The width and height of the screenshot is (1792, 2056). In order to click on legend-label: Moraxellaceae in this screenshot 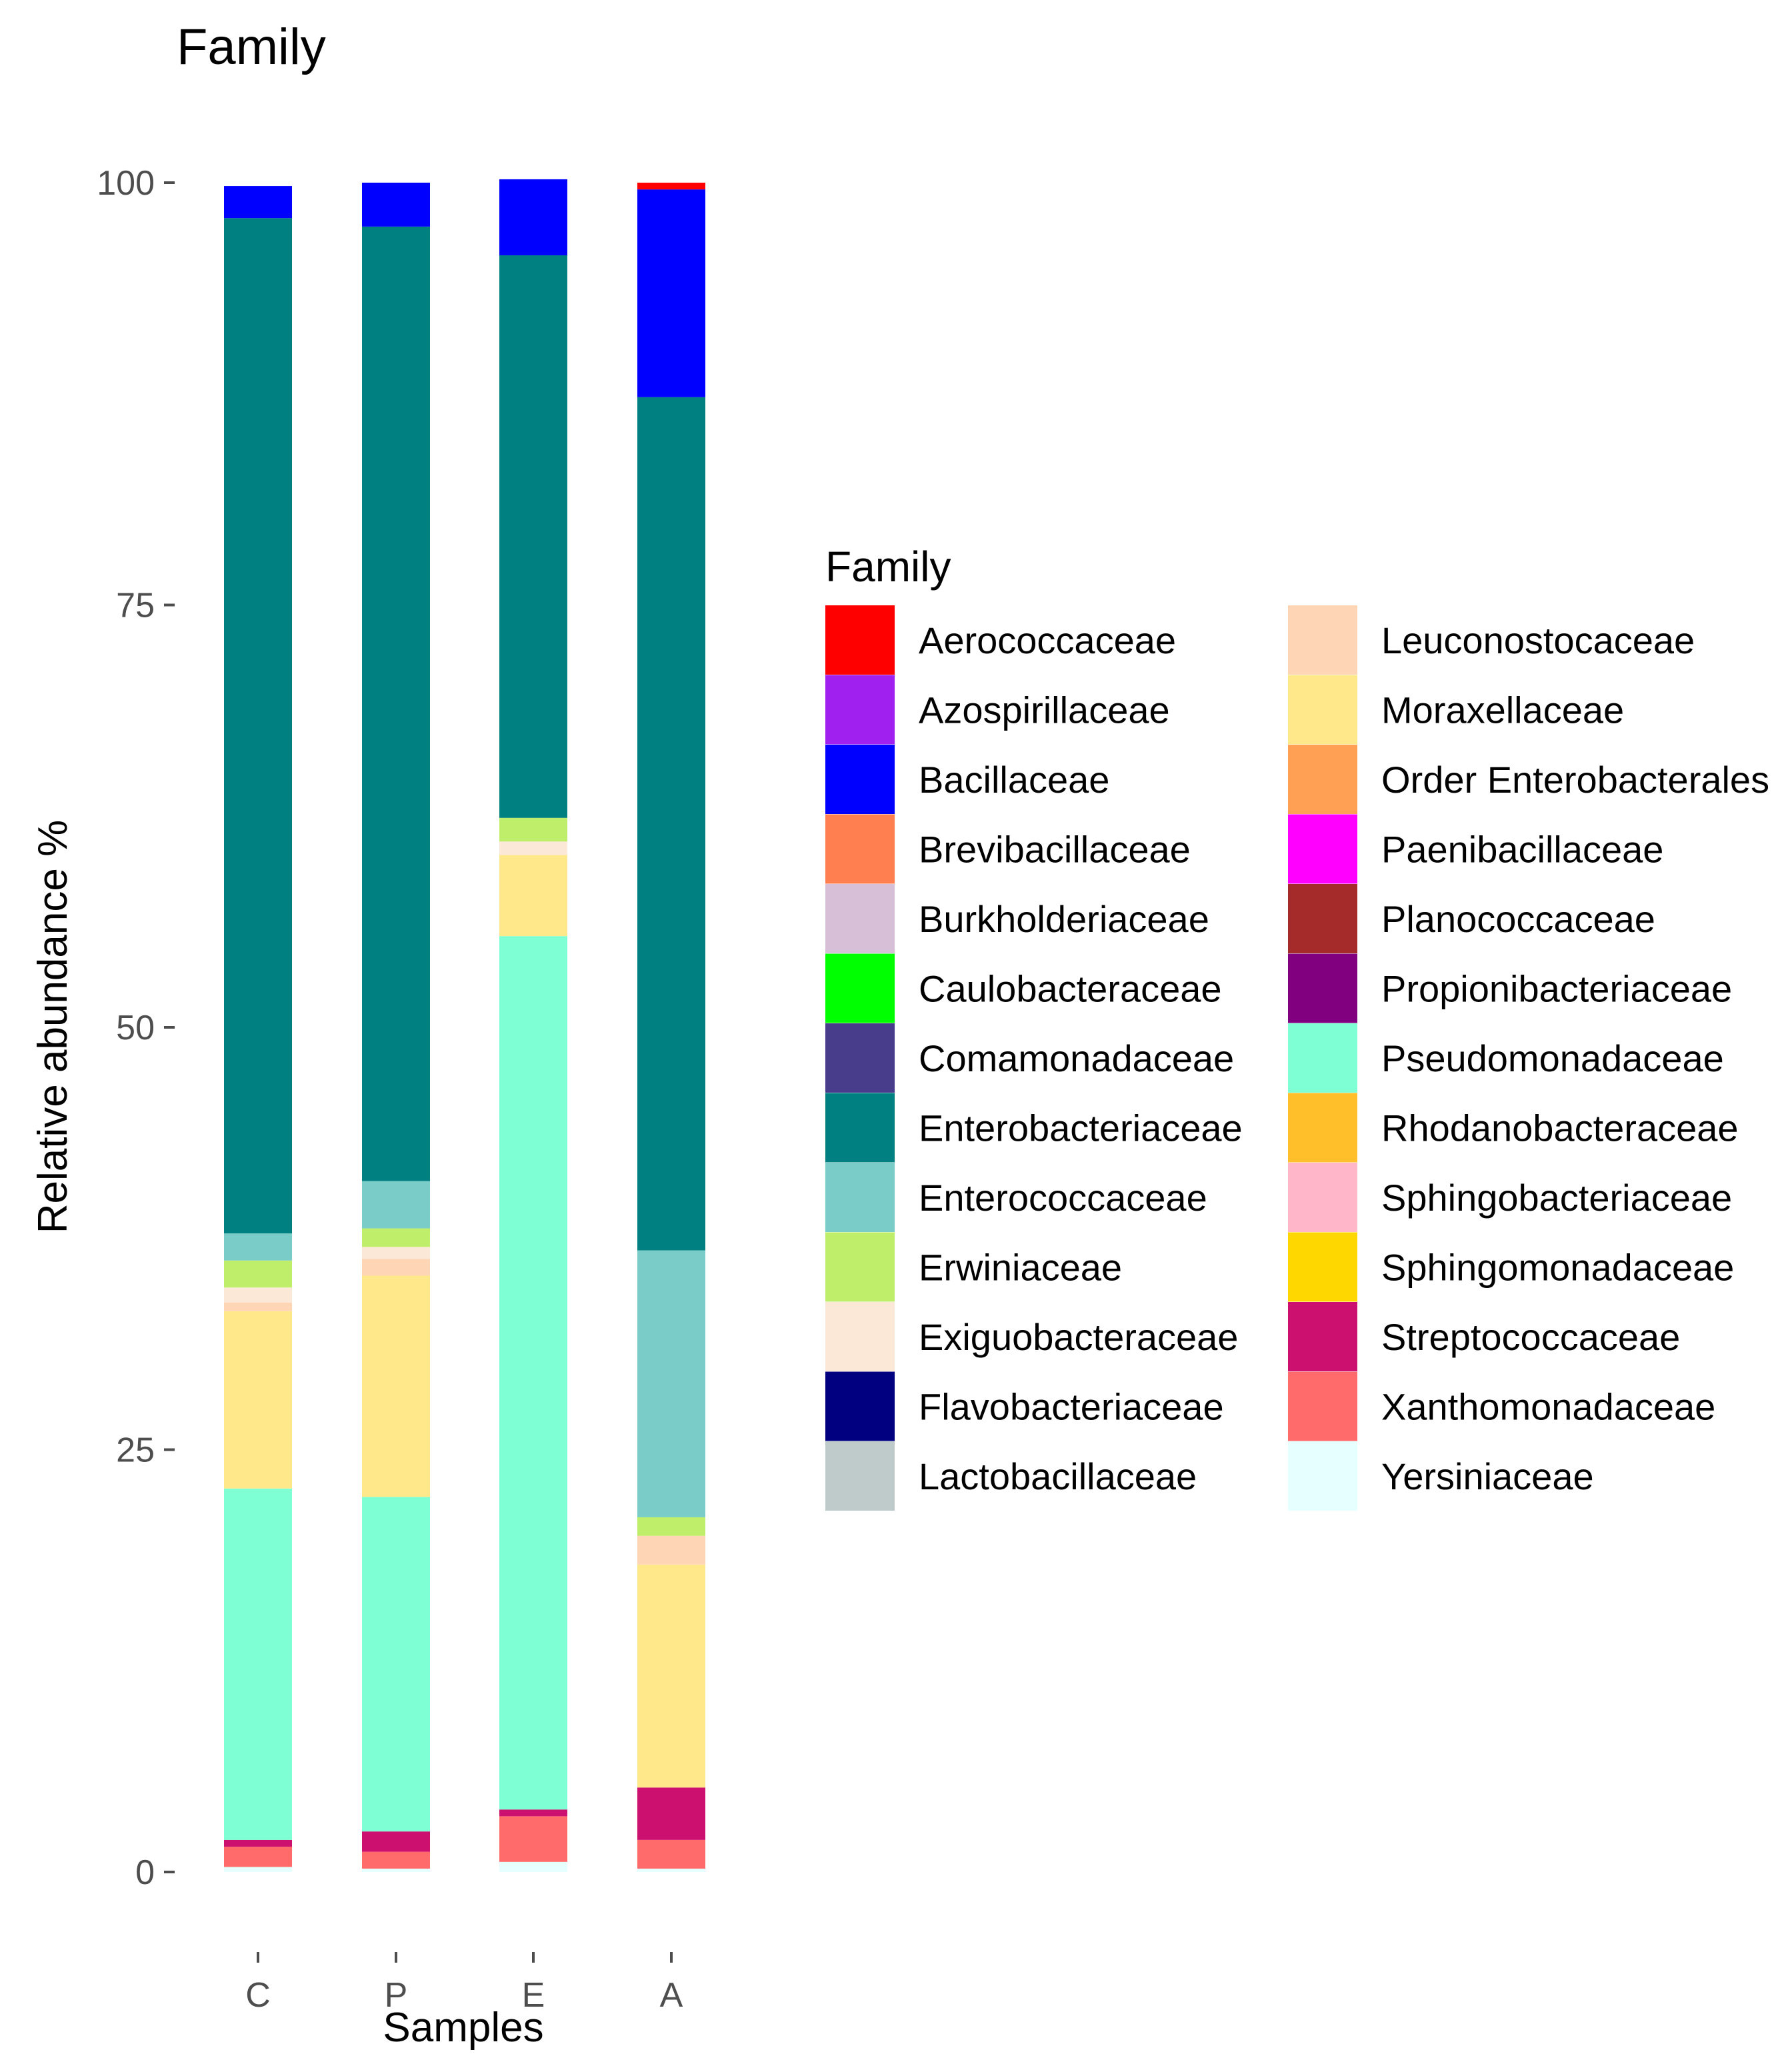, I will do `click(1502, 710)`.